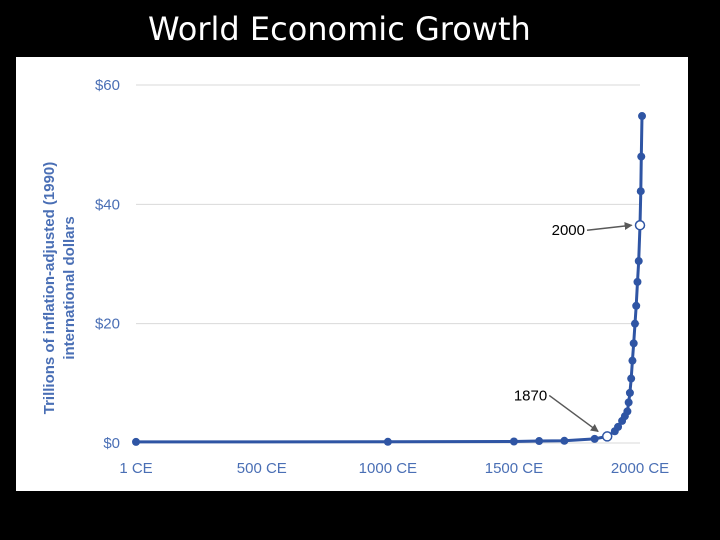 The image size is (720, 540). Describe the element at coordinates (388, 468) in the screenshot. I see `x-tick-label: 1000 CE` at that location.